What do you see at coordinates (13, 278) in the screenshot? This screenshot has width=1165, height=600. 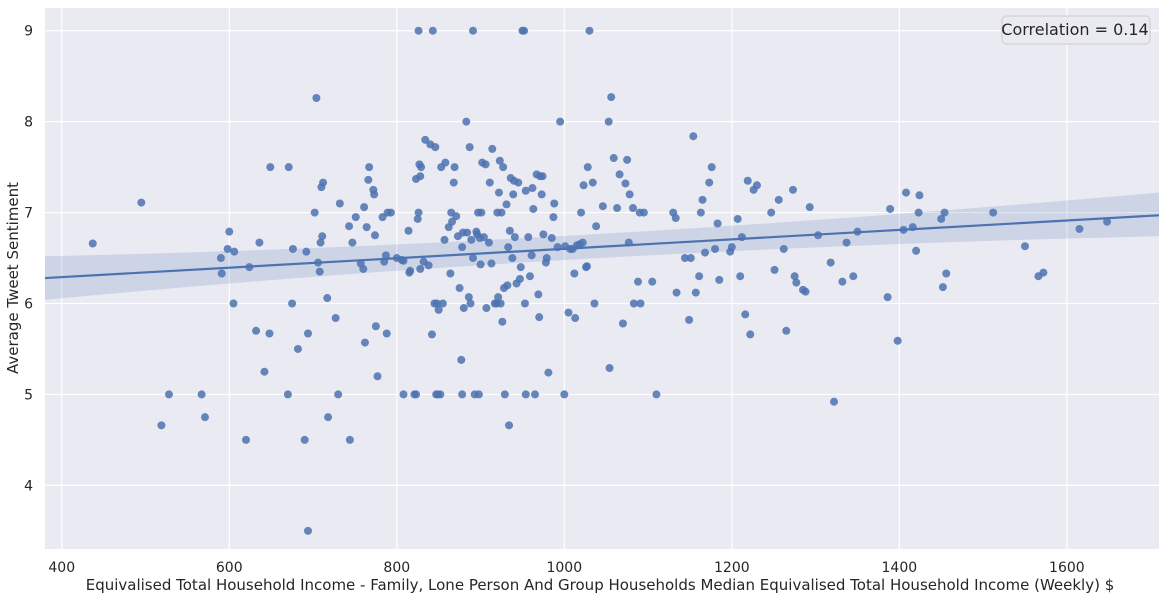 I see `y-axis-label: Average Tweet Sentiment` at bounding box center [13, 278].